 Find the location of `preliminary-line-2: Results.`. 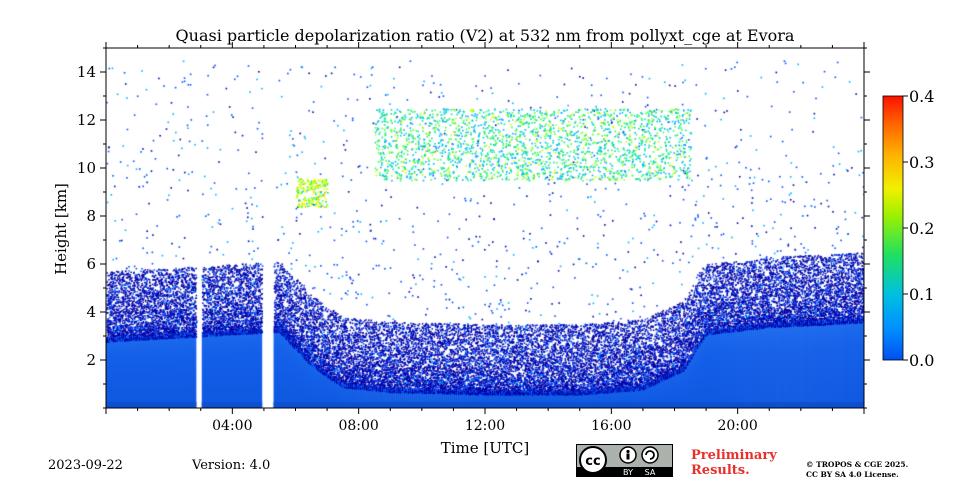

preliminary-line-2: Results. is located at coordinates (720, 470).